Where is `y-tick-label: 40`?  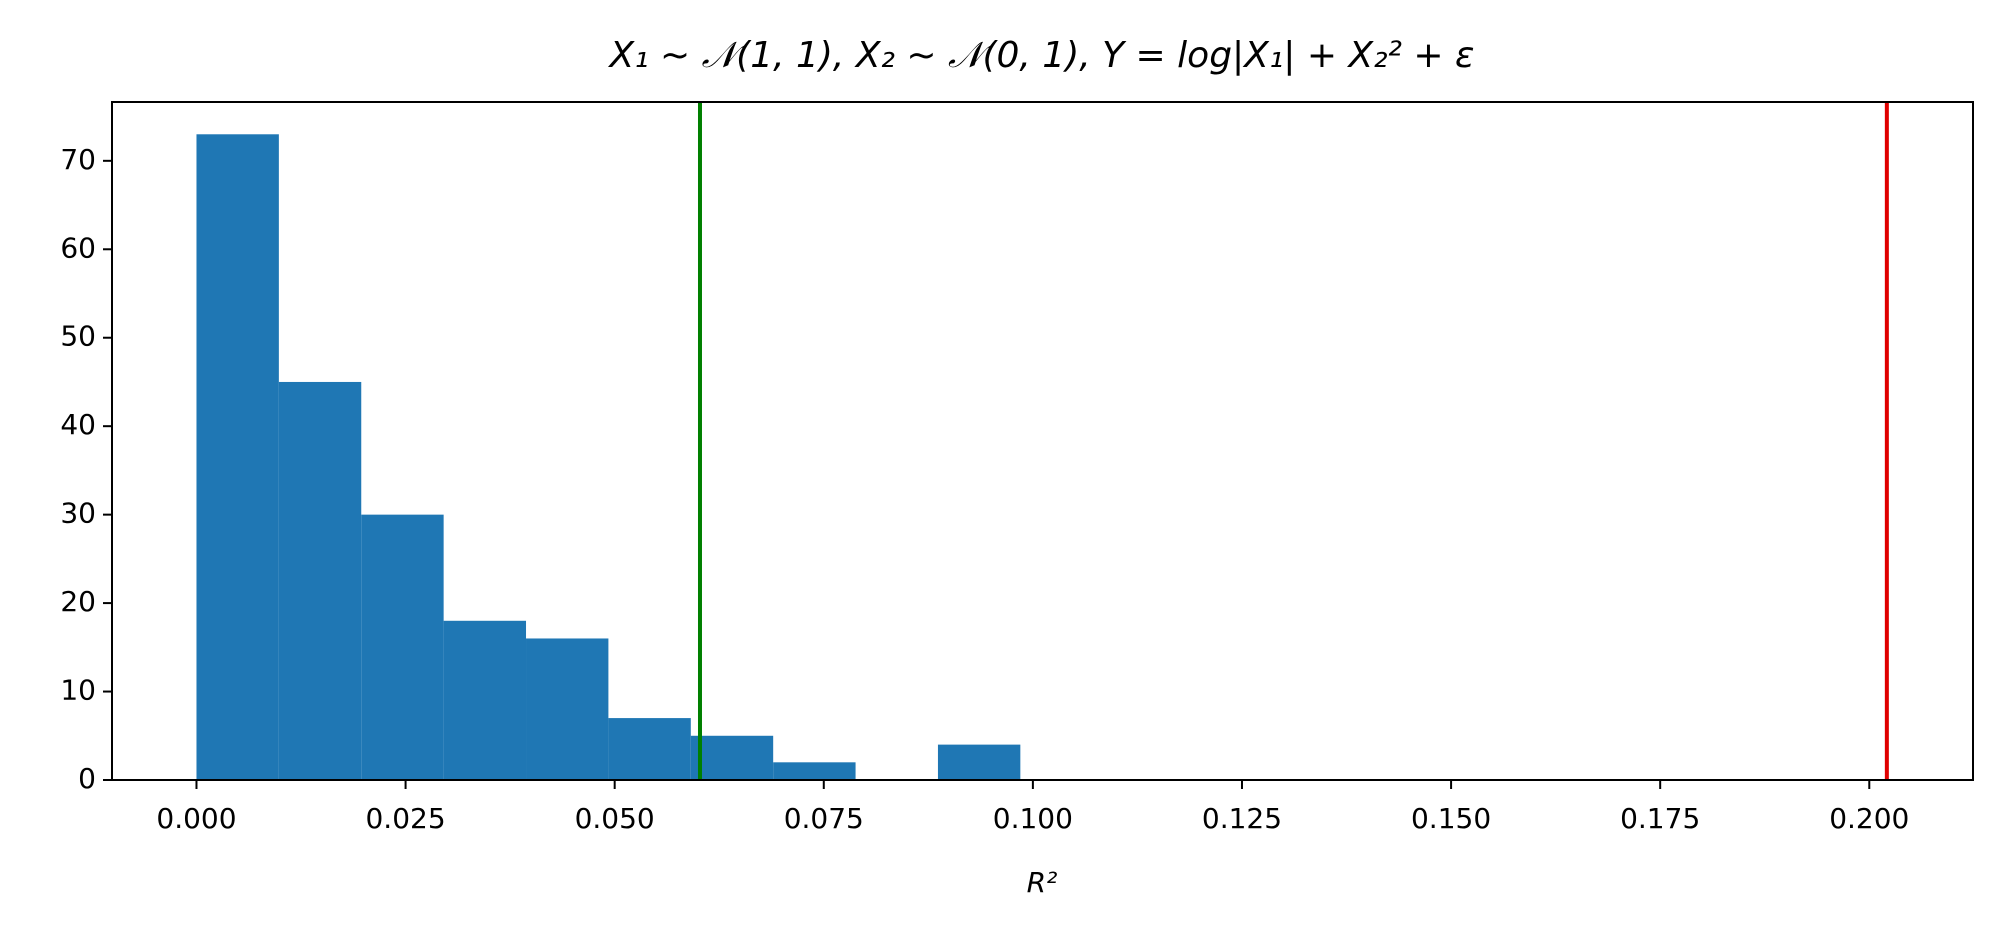
y-tick-label: 40 is located at coordinates (78, 424).